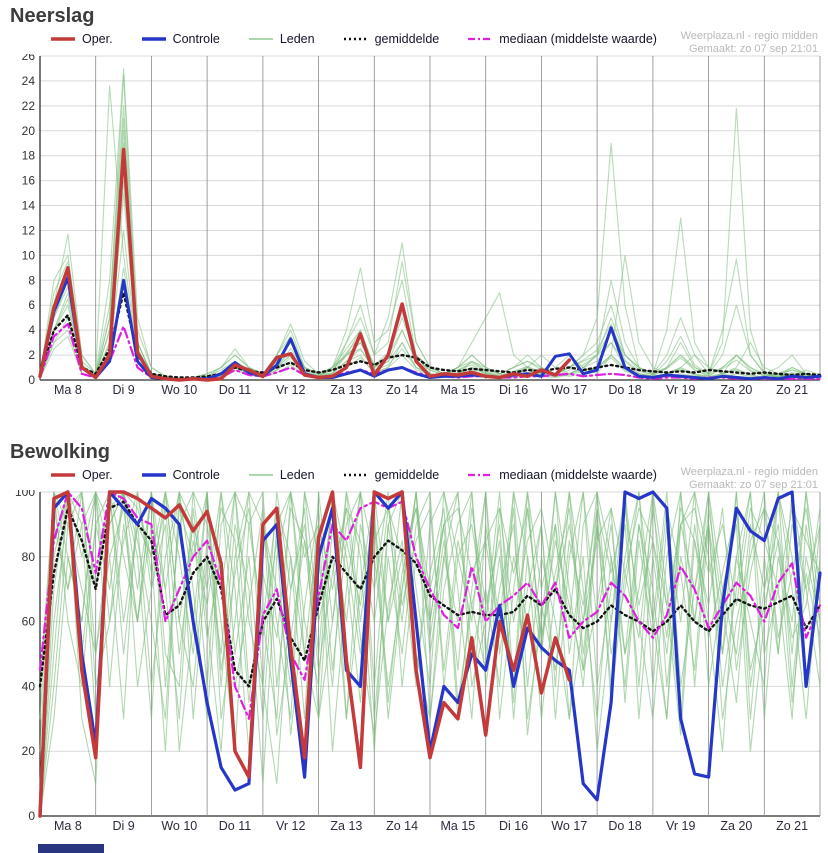  What do you see at coordinates (31, 305) in the screenshot?
I see `svg-text: 6` at bounding box center [31, 305].